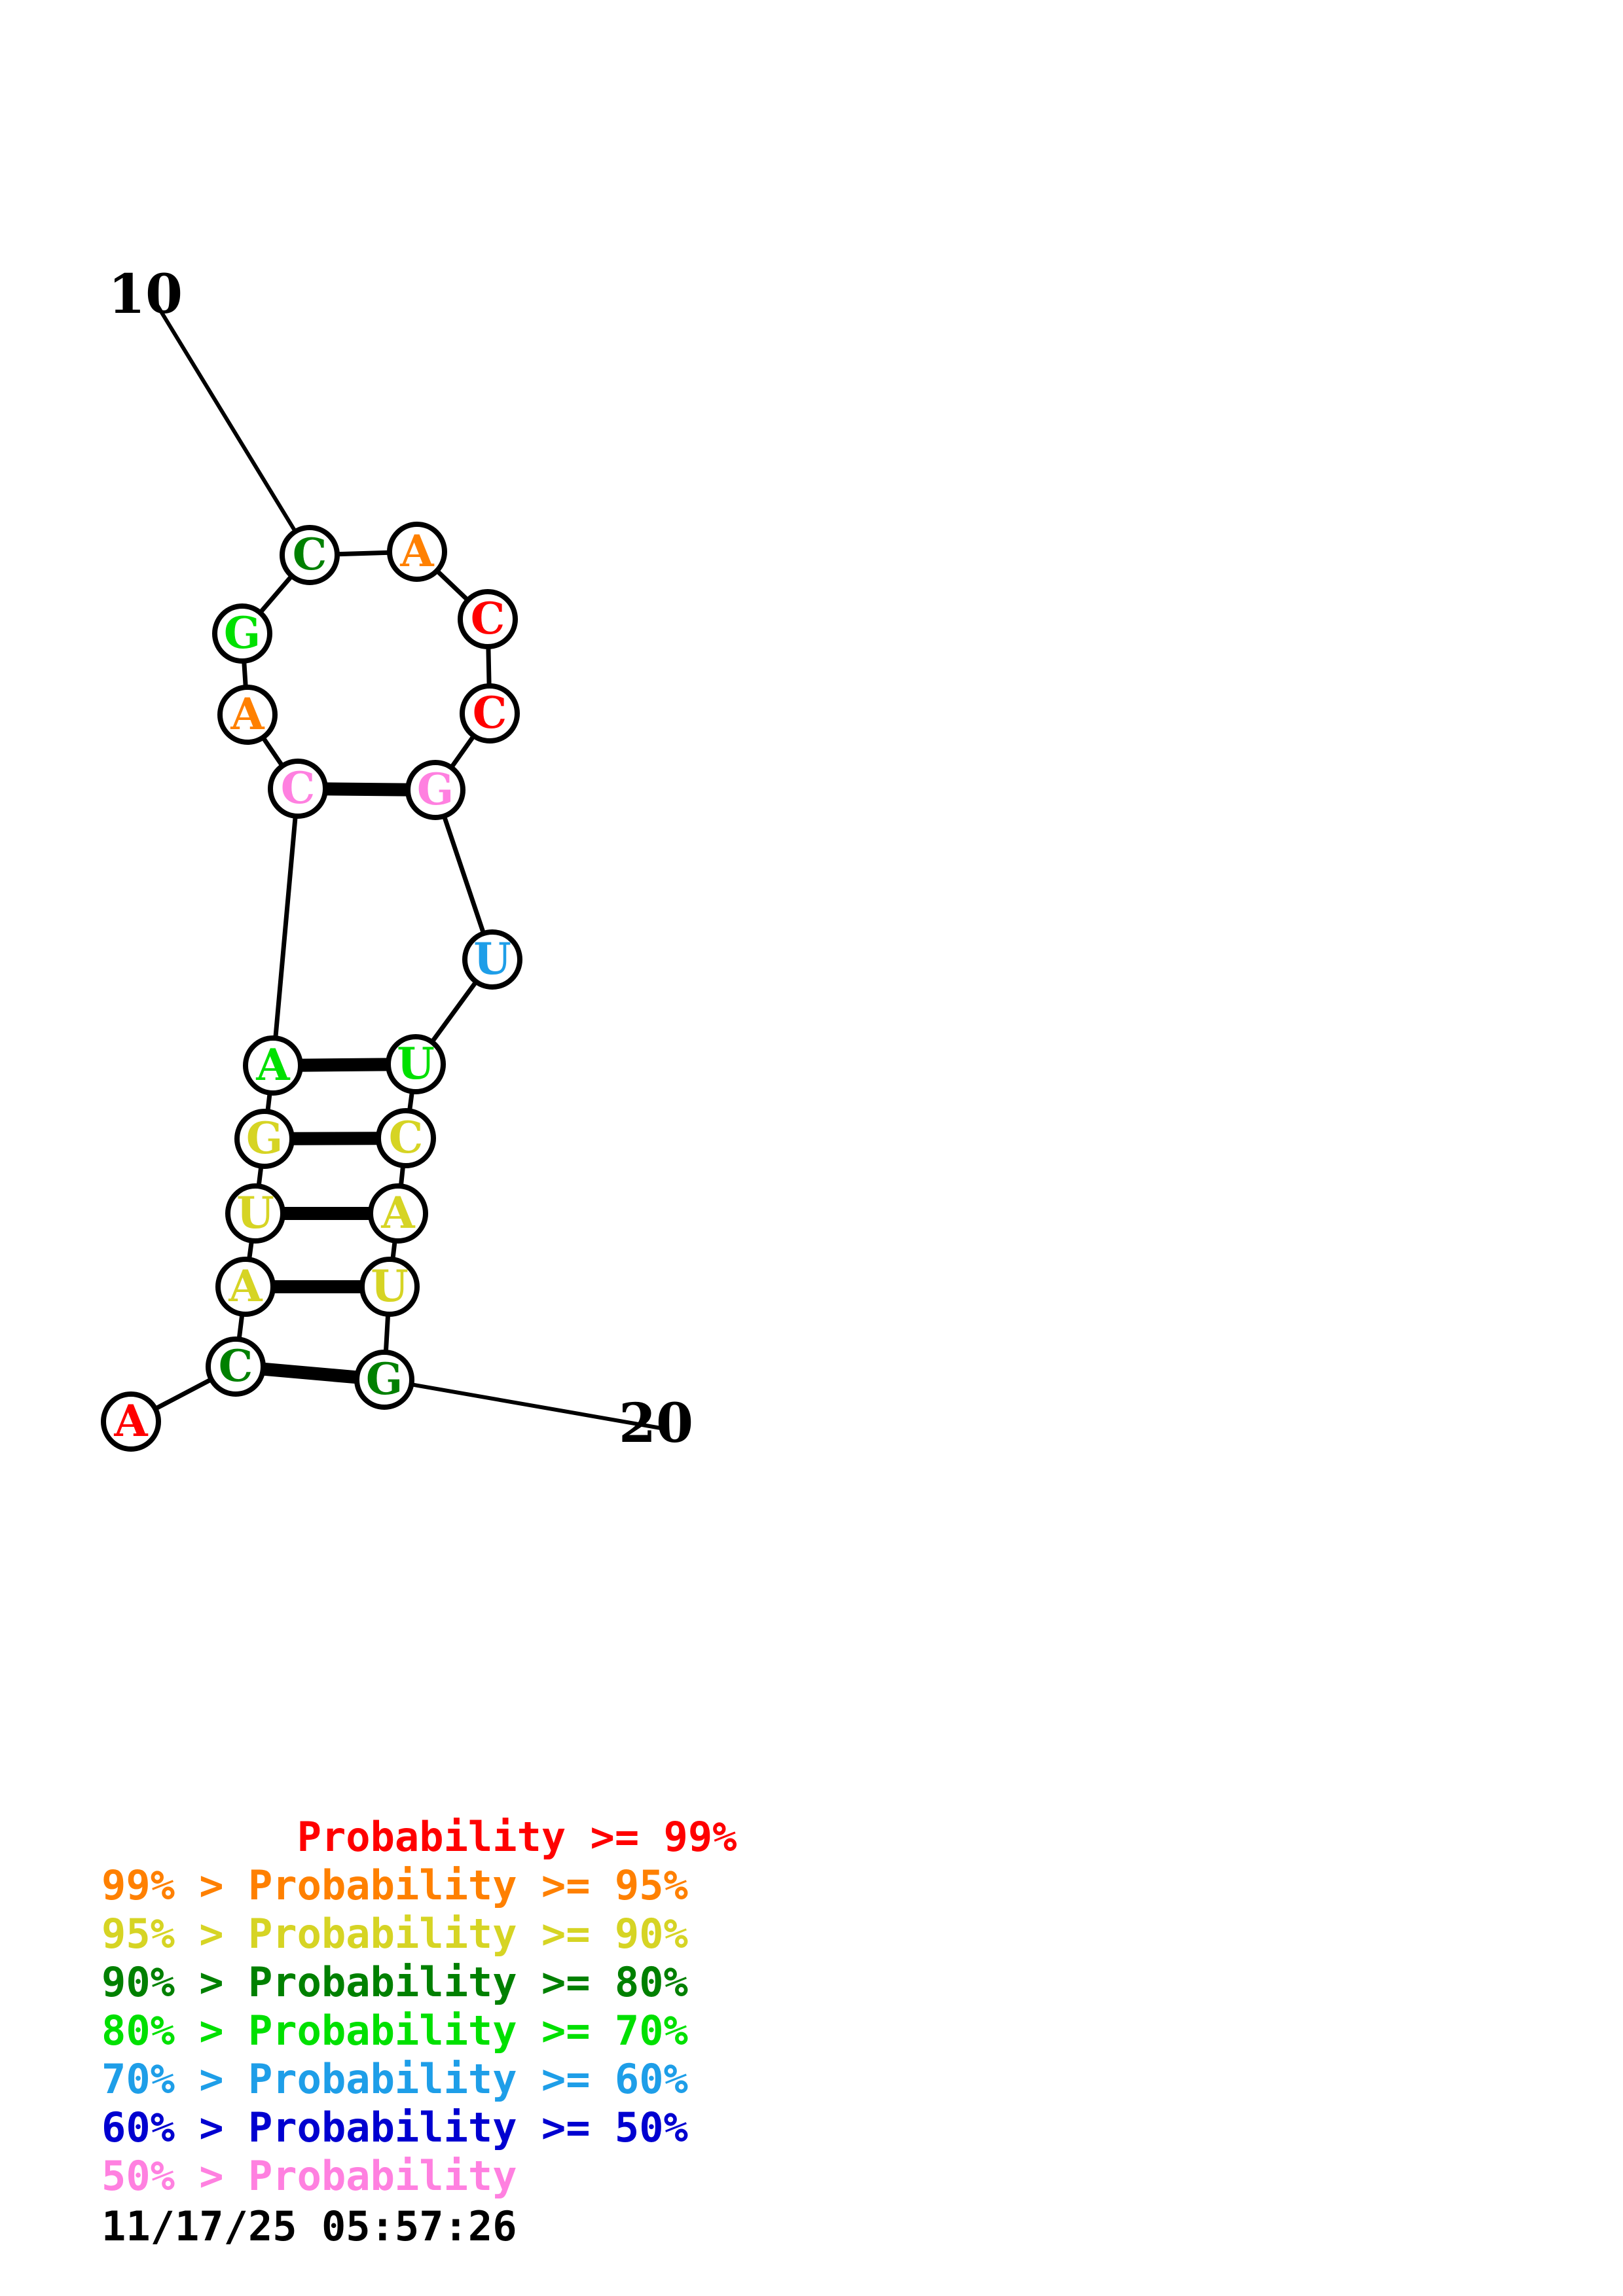 The image size is (1623, 2296). I want to click on legend-row: 50% > Probability, so click(494, 2176).